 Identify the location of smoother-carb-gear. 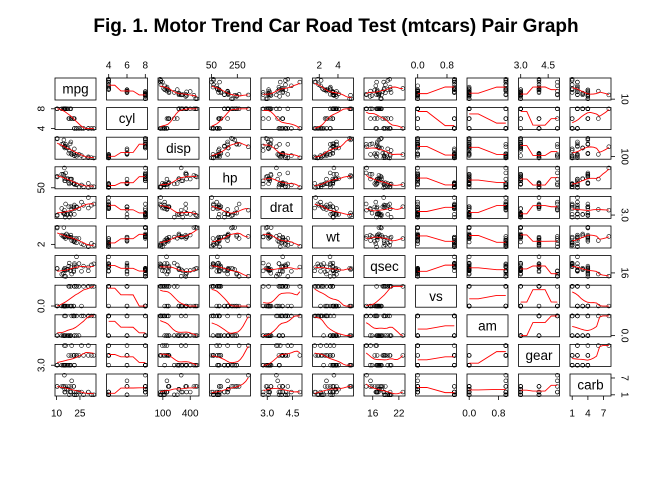
(539, 388).